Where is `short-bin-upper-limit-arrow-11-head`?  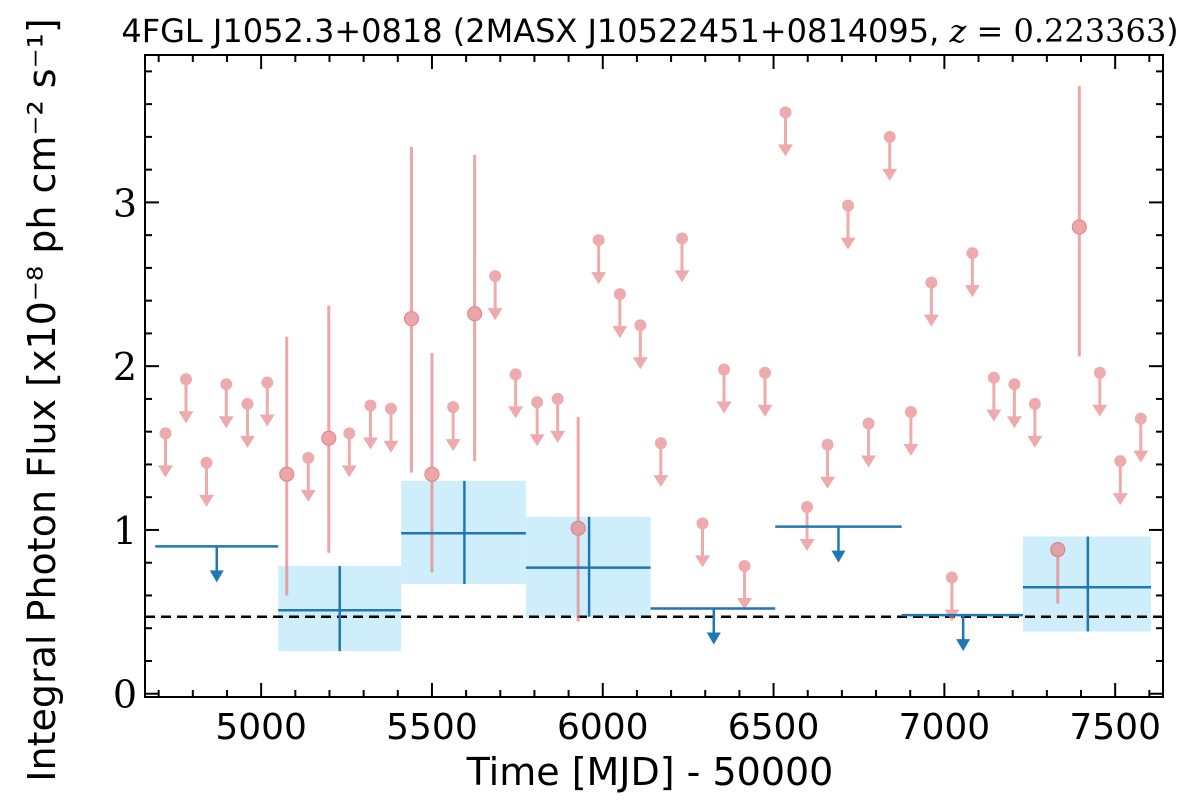
short-bin-upper-limit-arrow-11-head is located at coordinates (495, 314).